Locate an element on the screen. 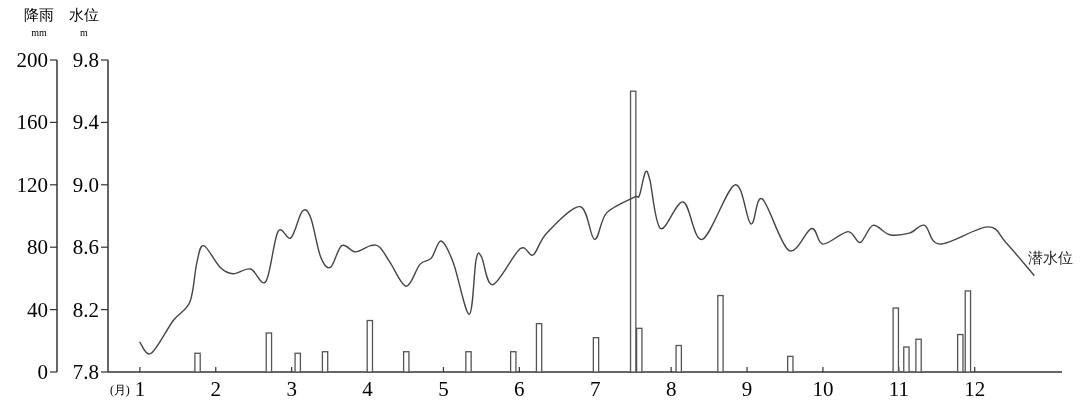  text: mm is located at coordinates (39, 32).